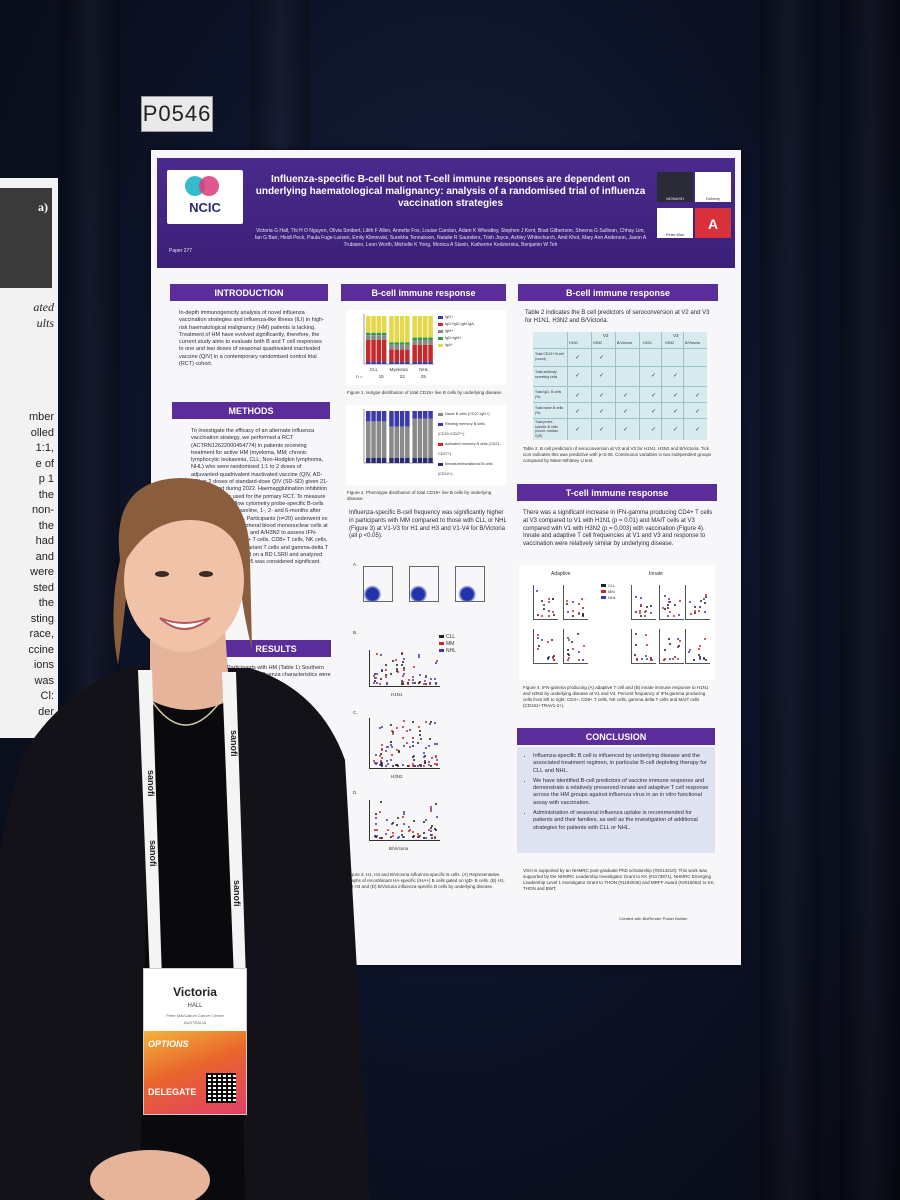 The width and height of the screenshot is (900, 1200). What do you see at coordinates (573, 343) in the screenshot?
I see `table-col-header: H1N1` at bounding box center [573, 343].